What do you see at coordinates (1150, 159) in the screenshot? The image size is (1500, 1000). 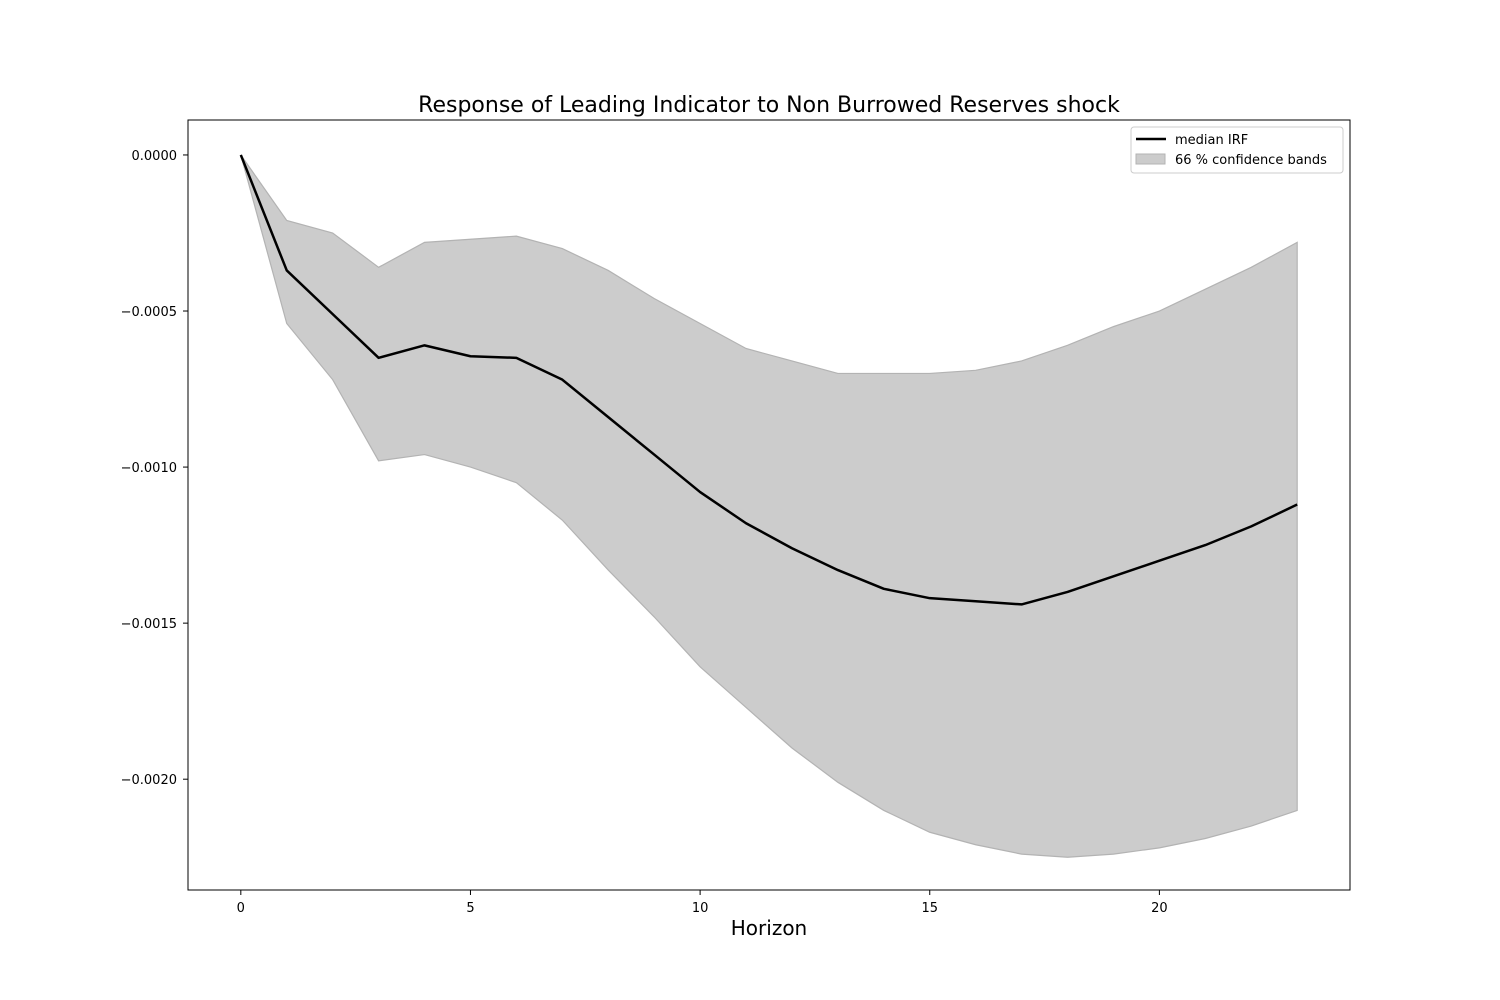 I see `legend-confidence-band-swatch` at bounding box center [1150, 159].